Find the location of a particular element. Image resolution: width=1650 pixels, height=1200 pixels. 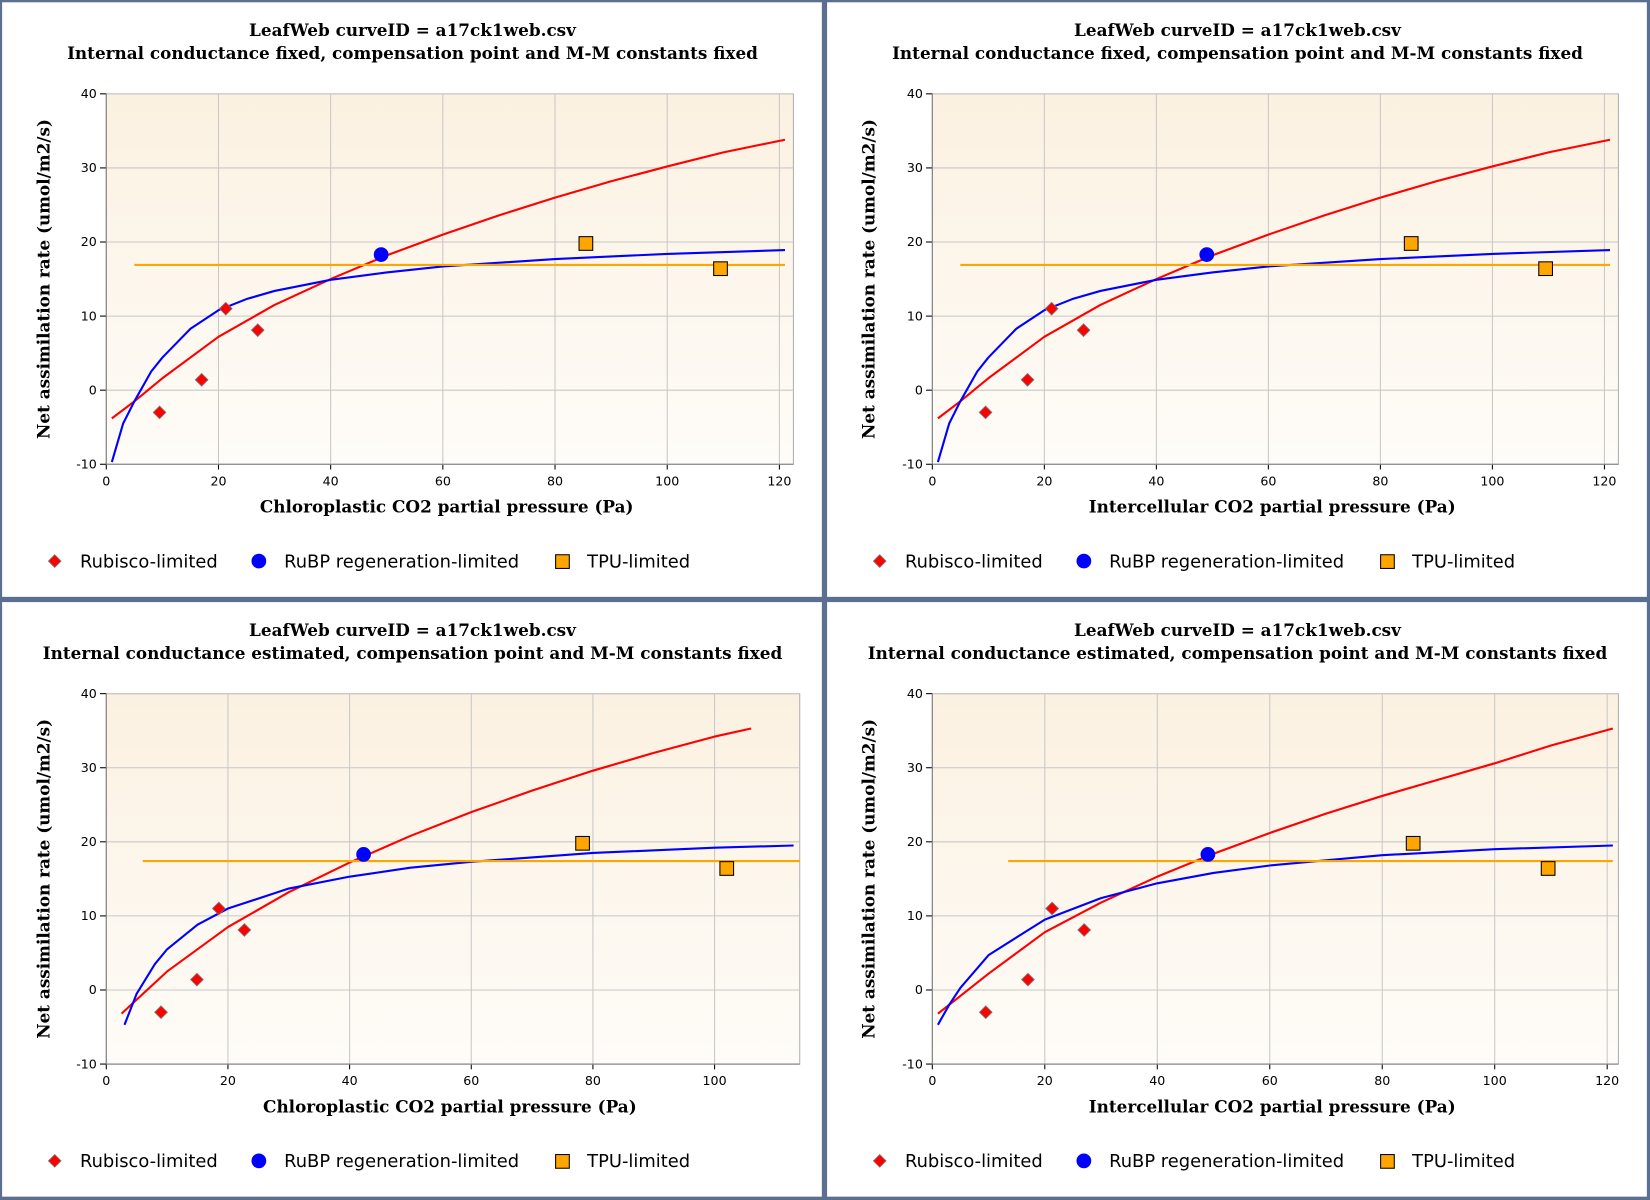

legend-rubp-label: RuBP regeneration-limited is located at coordinates (1226, 1161).